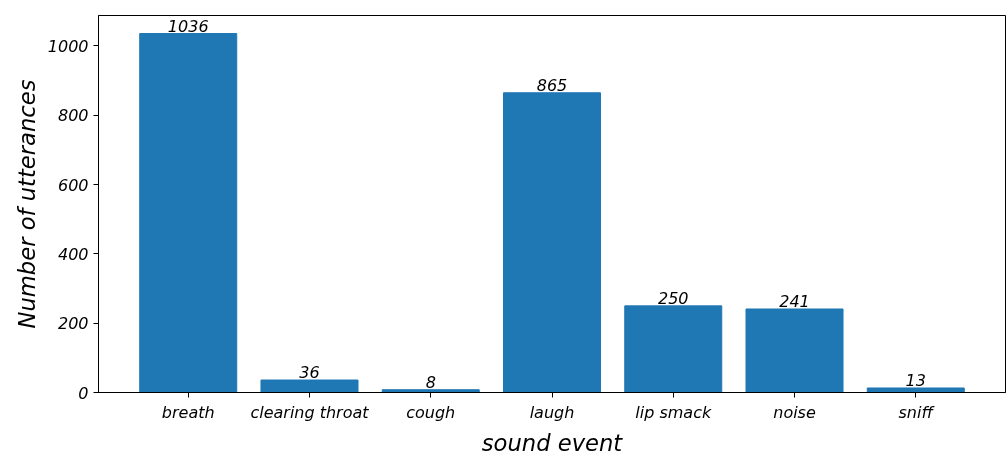 The height and width of the screenshot is (458, 1006). I want to click on data-label: 250, so click(673, 298).